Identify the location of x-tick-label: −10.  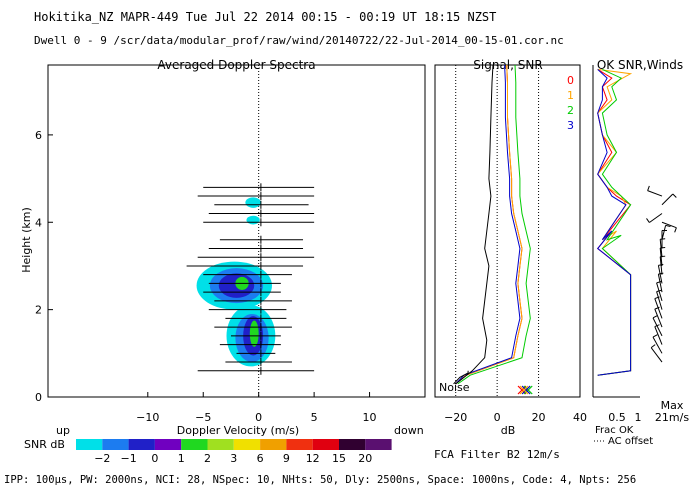
(147, 417).